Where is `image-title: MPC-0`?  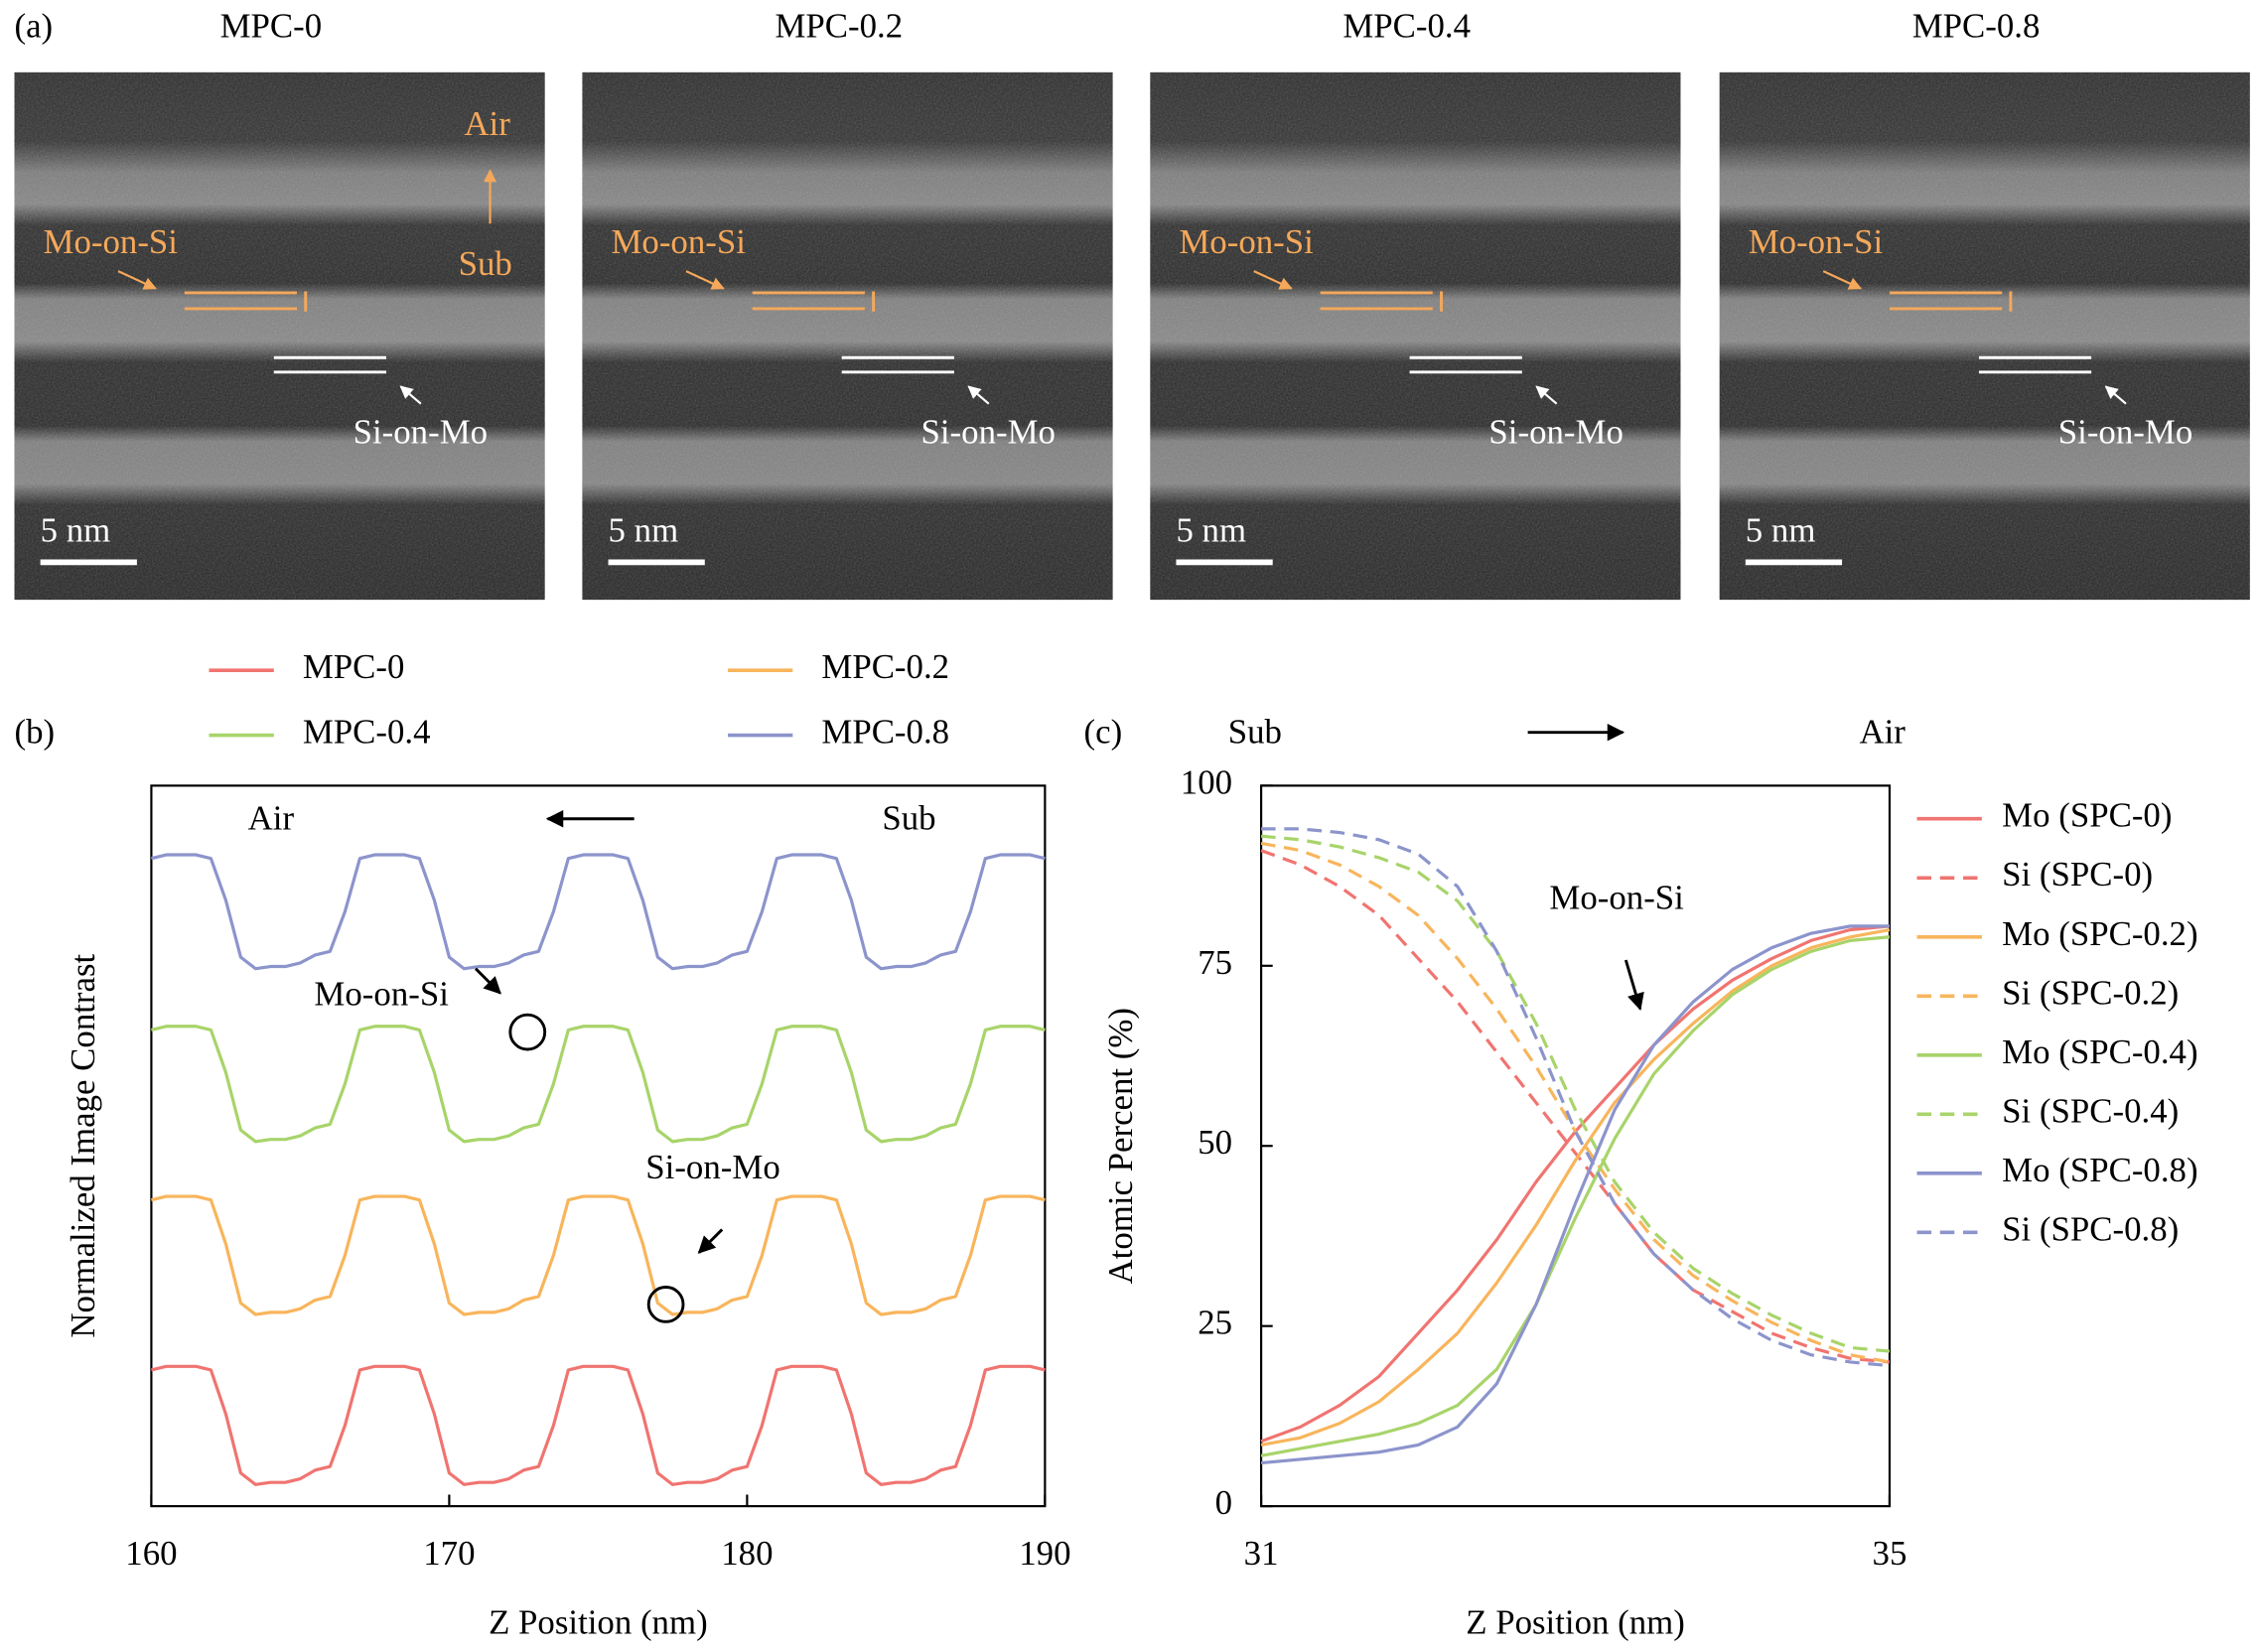
image-title: MPC-0 is located at coordinates (272, 26).